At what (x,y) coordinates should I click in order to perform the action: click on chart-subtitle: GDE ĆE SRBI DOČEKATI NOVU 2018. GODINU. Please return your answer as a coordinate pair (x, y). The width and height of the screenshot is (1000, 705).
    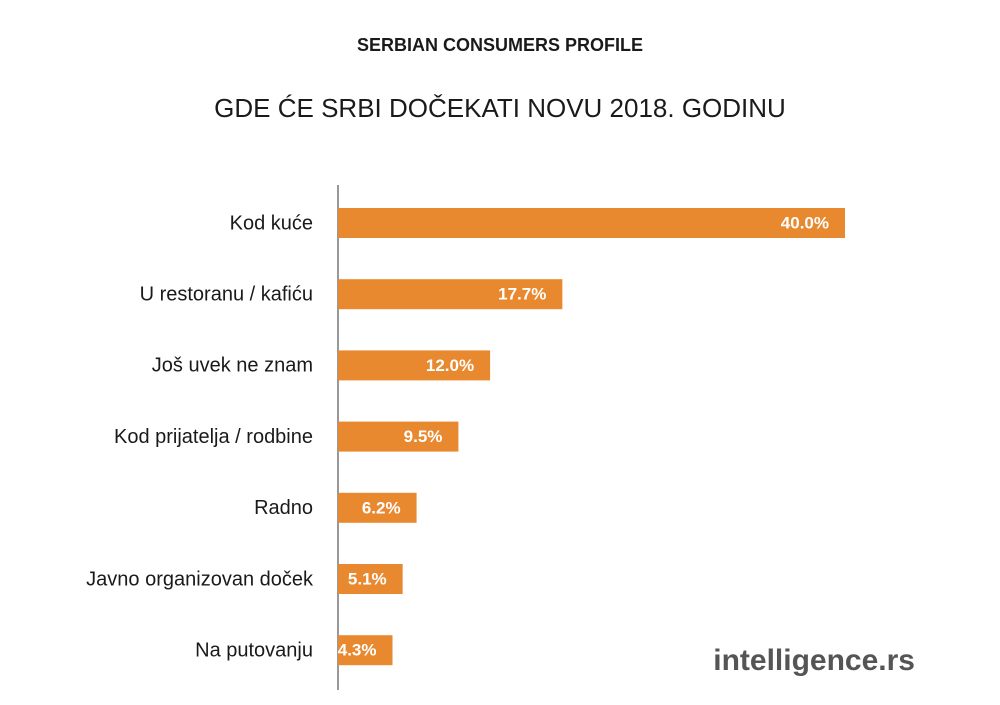
    Looking at the image, I should click on (500, 108).